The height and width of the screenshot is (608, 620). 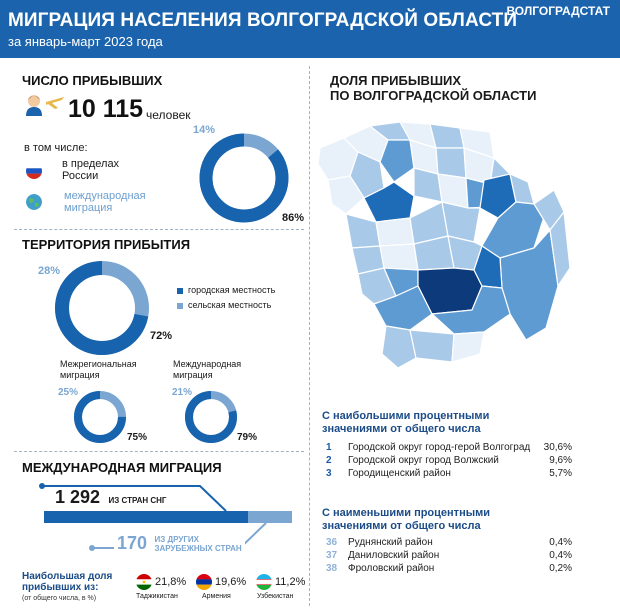 What do you see at coordinates (394, 555) in the screenshot?
I see `rank-name: Даниловский район` at bounding box center [394, 555].